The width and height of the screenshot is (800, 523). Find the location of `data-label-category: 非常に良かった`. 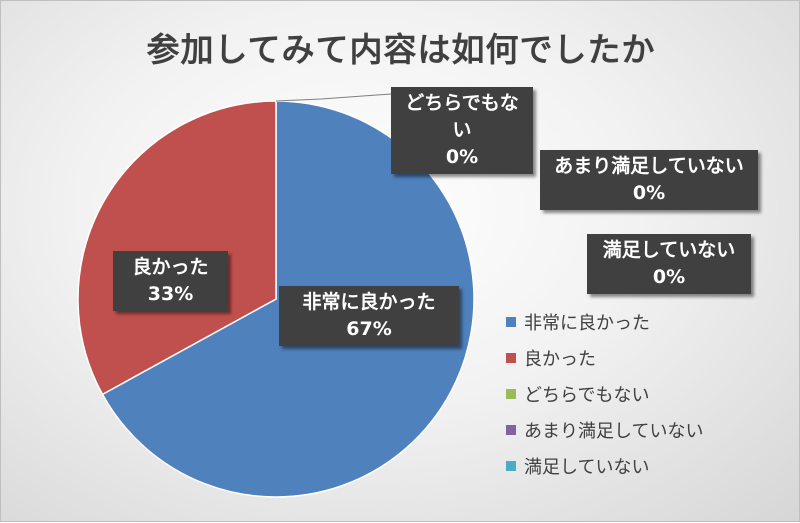

data-label-category: 非常に良かった is located at coordinates (369, 302).